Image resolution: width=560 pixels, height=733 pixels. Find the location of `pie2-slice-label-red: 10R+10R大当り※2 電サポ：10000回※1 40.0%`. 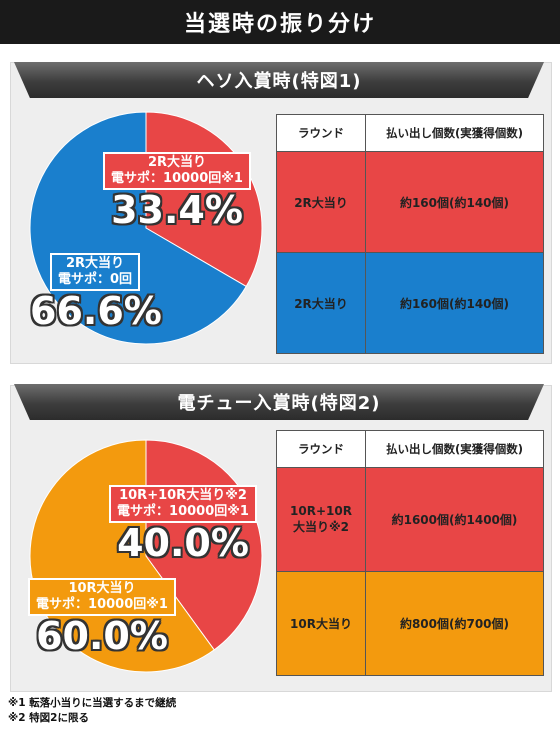

pie2-slice-label-red: 10R+10R大当り※2 電サポ：10000回※1 40.0% is located at coordinates (183, 524).